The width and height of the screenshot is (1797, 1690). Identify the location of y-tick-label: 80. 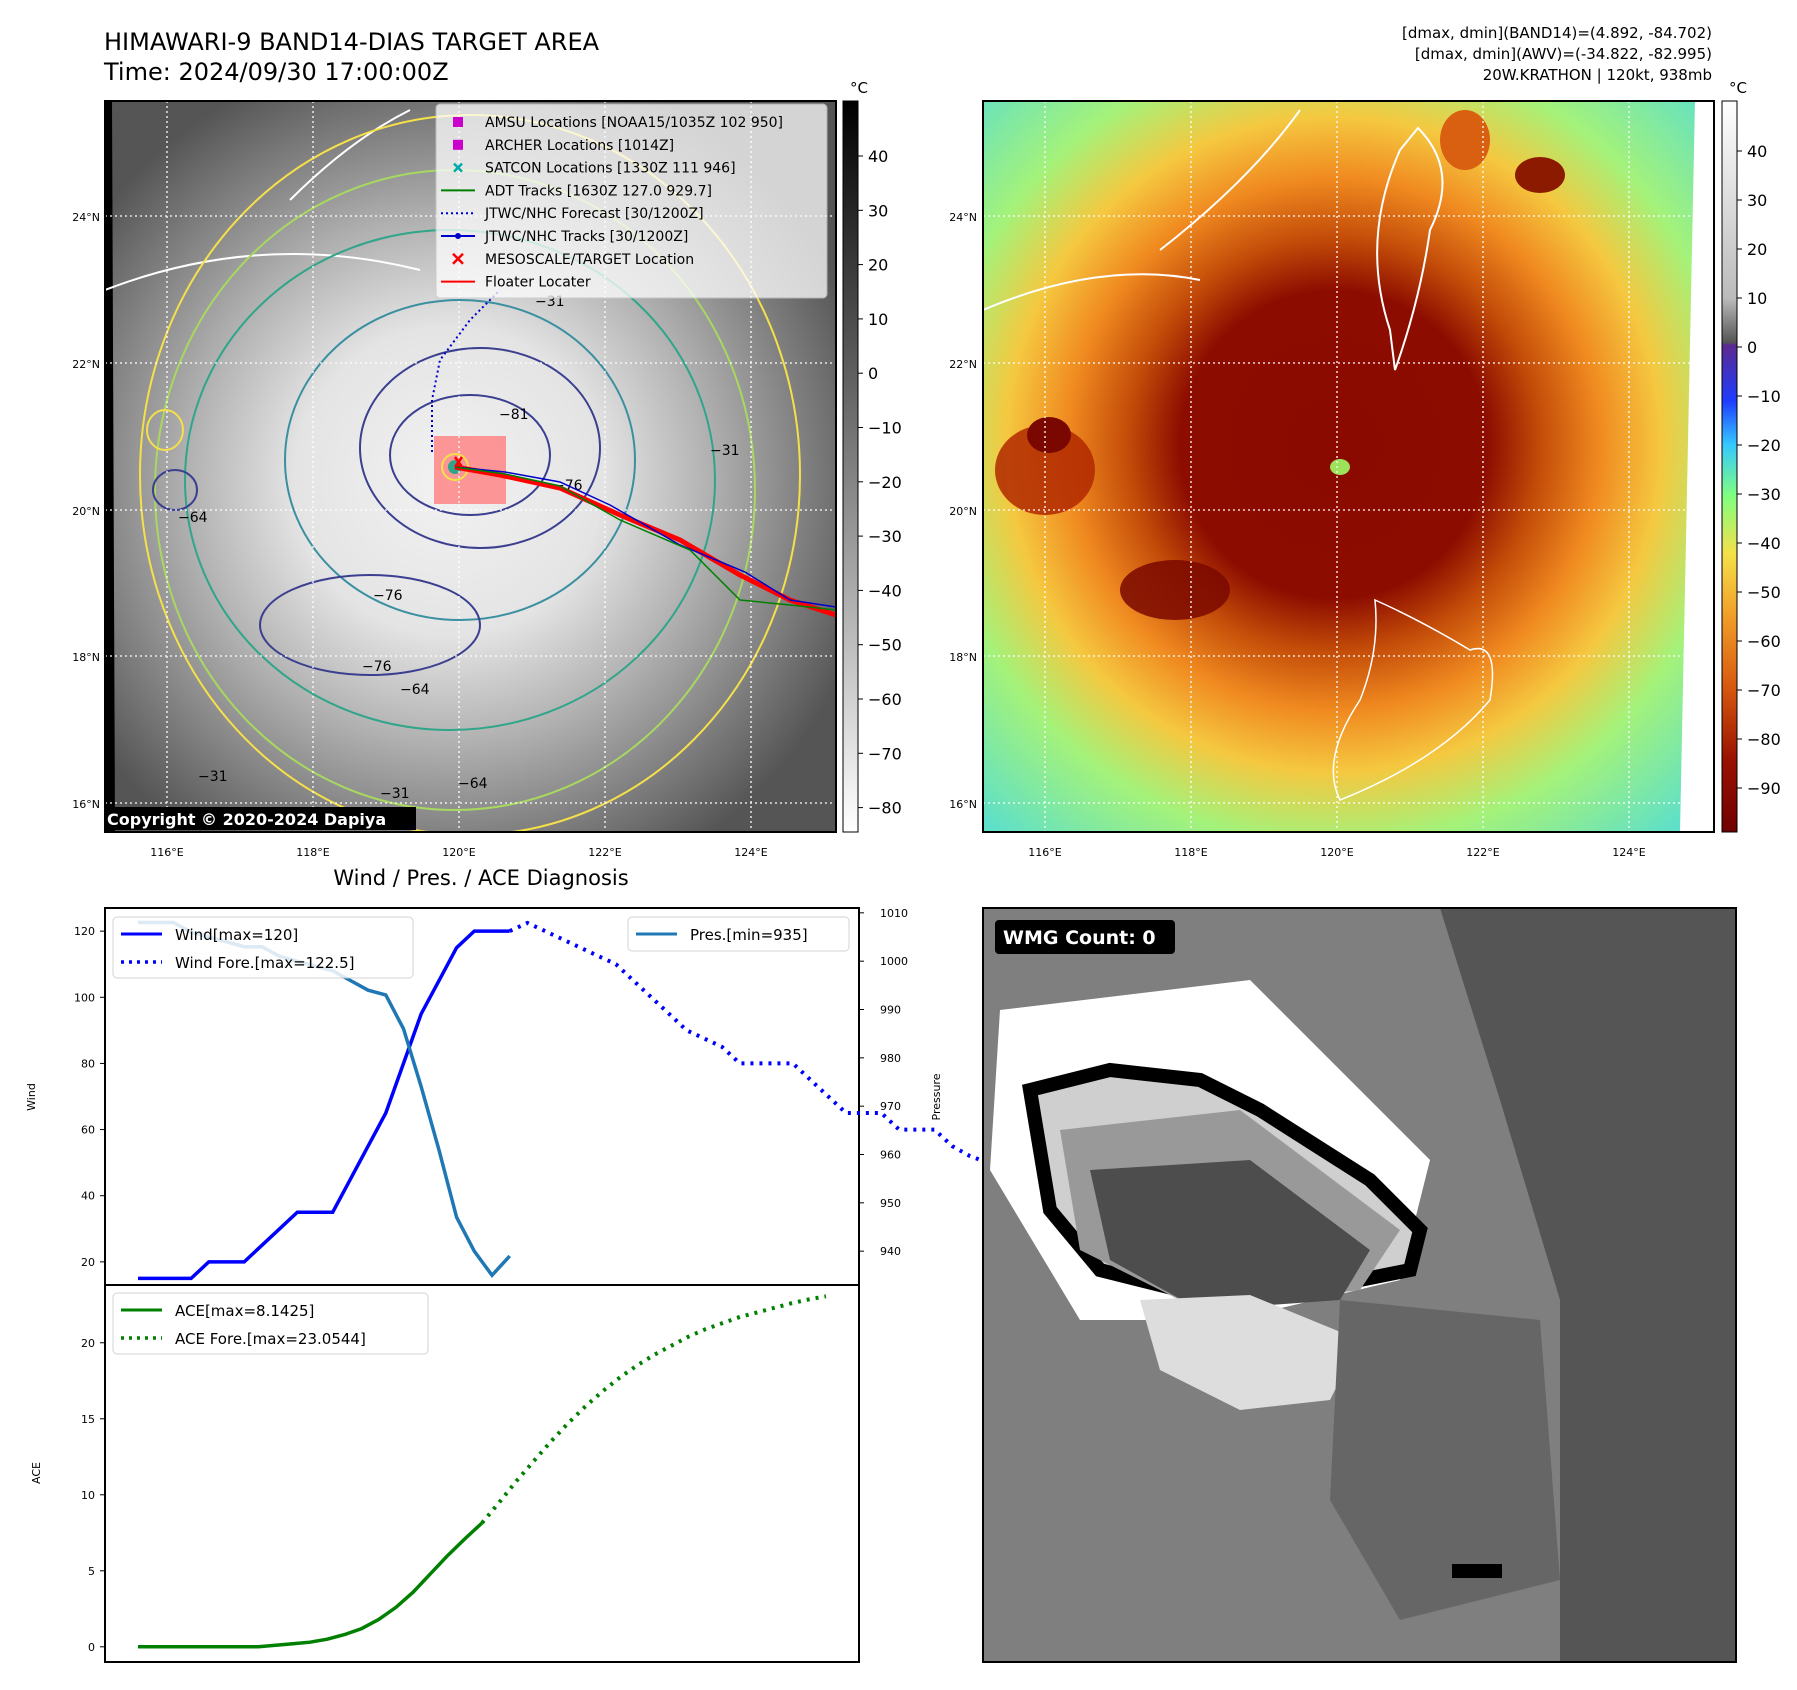
(88, 1063).